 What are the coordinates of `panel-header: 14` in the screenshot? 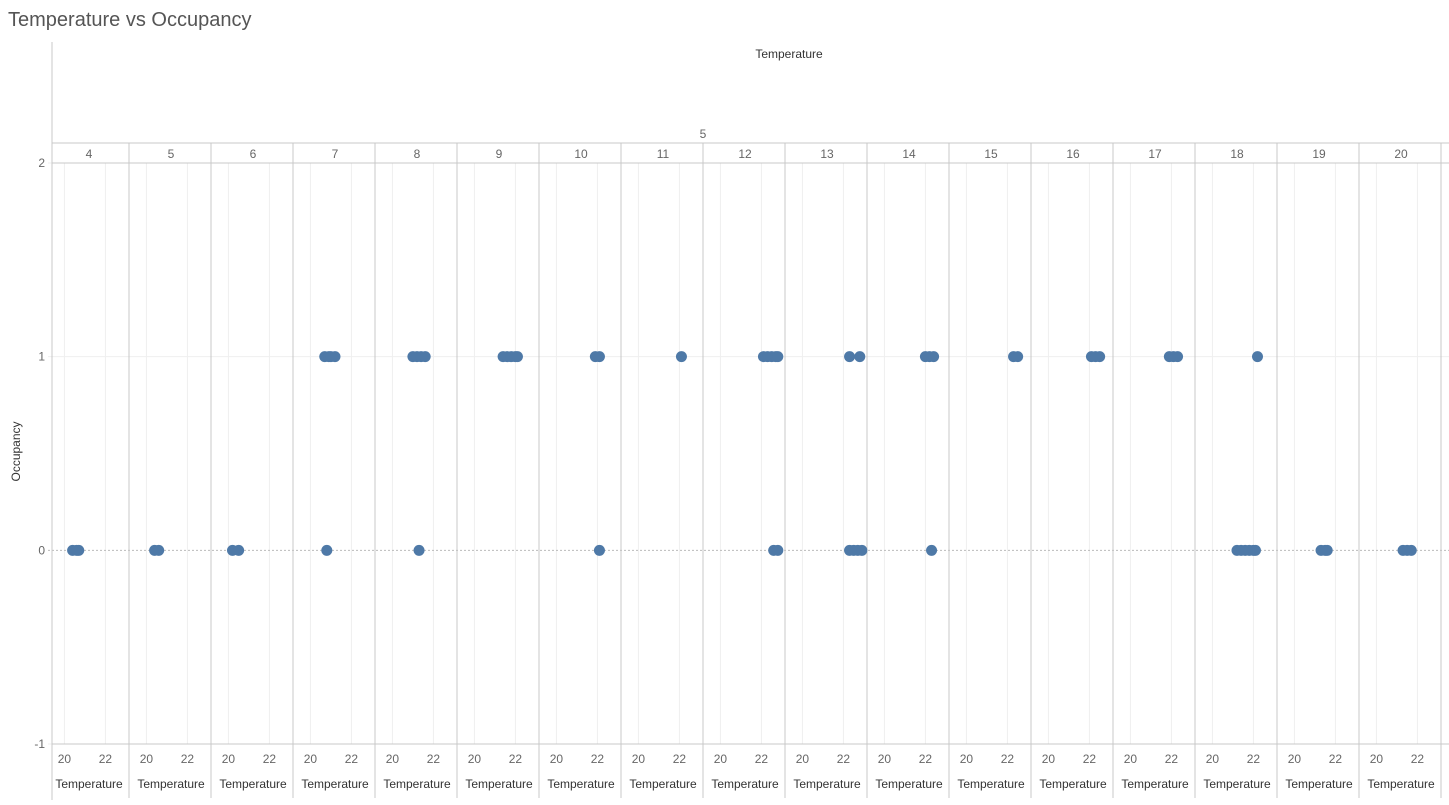 It's located at (909, 154).